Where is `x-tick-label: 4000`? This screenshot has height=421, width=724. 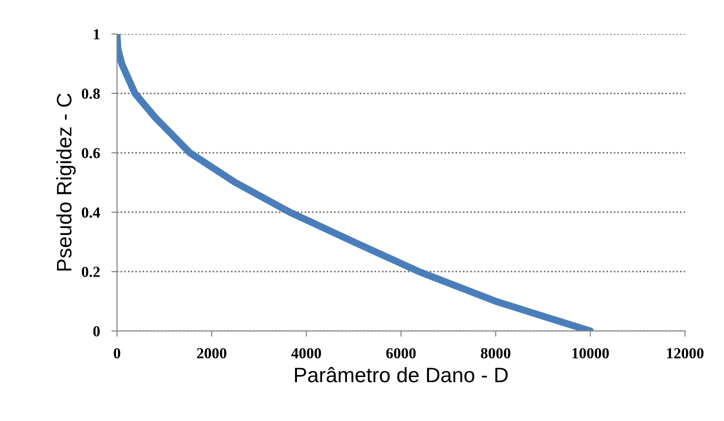
x-tick-label: 4000 is located at coordinates (306, 353).